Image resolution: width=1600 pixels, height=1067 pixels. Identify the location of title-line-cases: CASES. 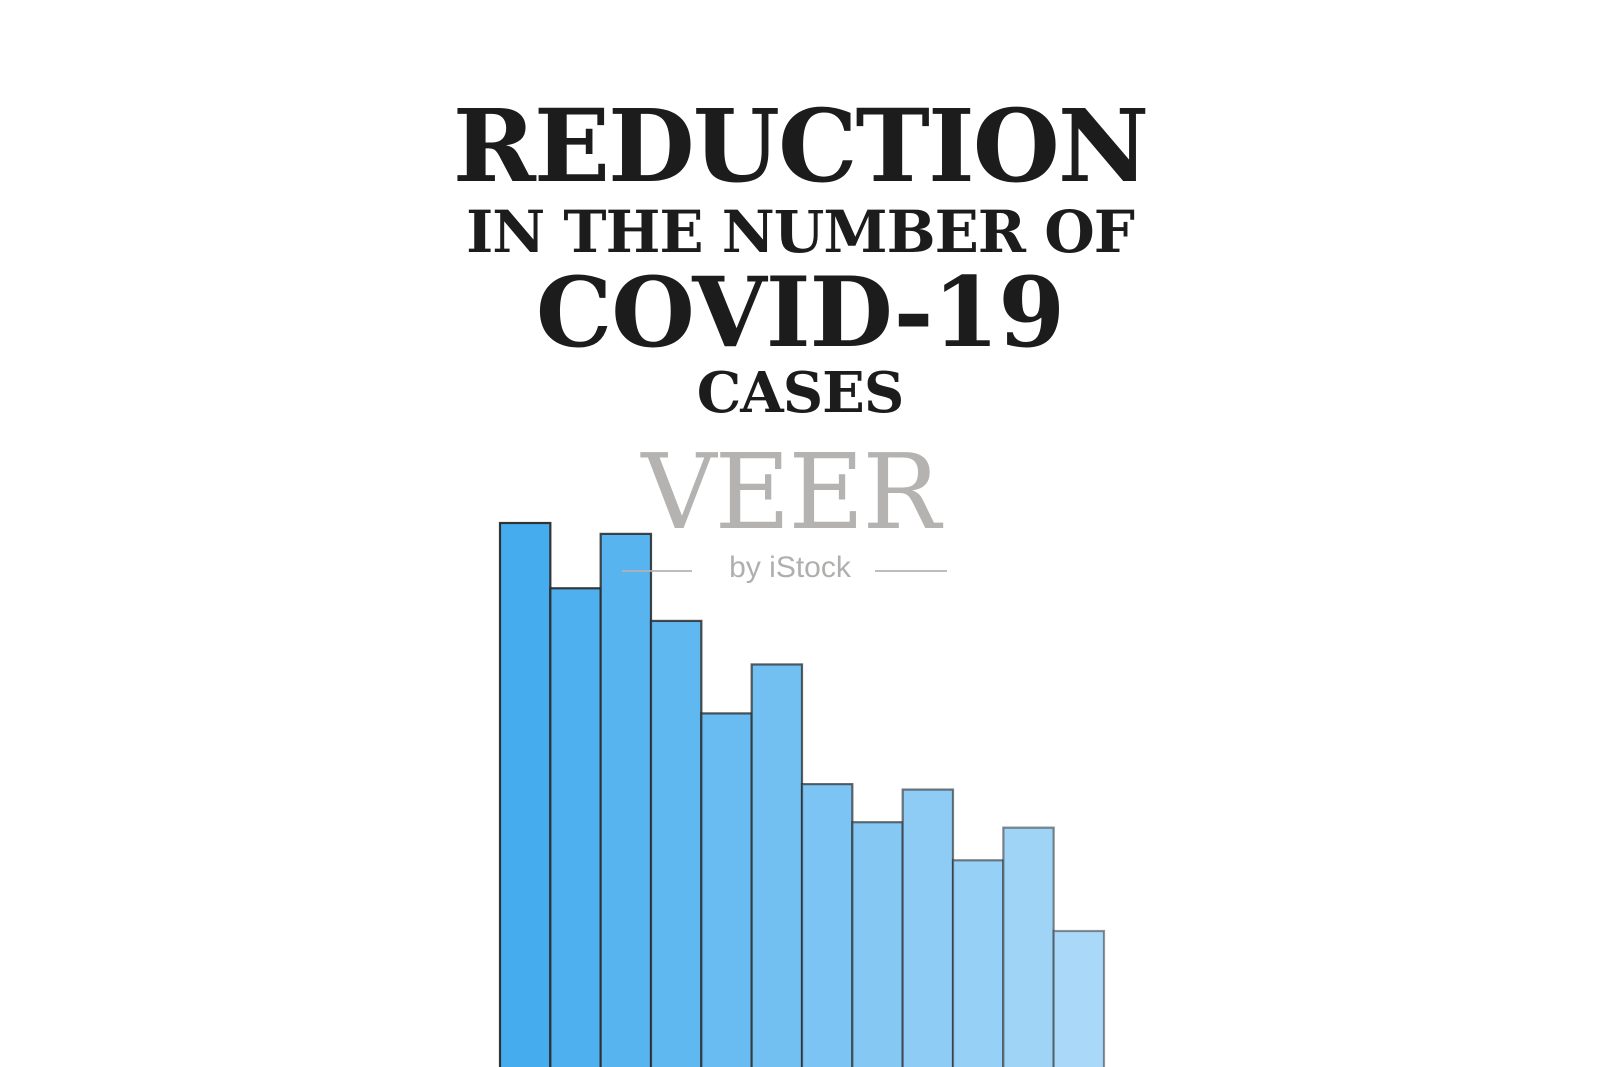
(800, 393).